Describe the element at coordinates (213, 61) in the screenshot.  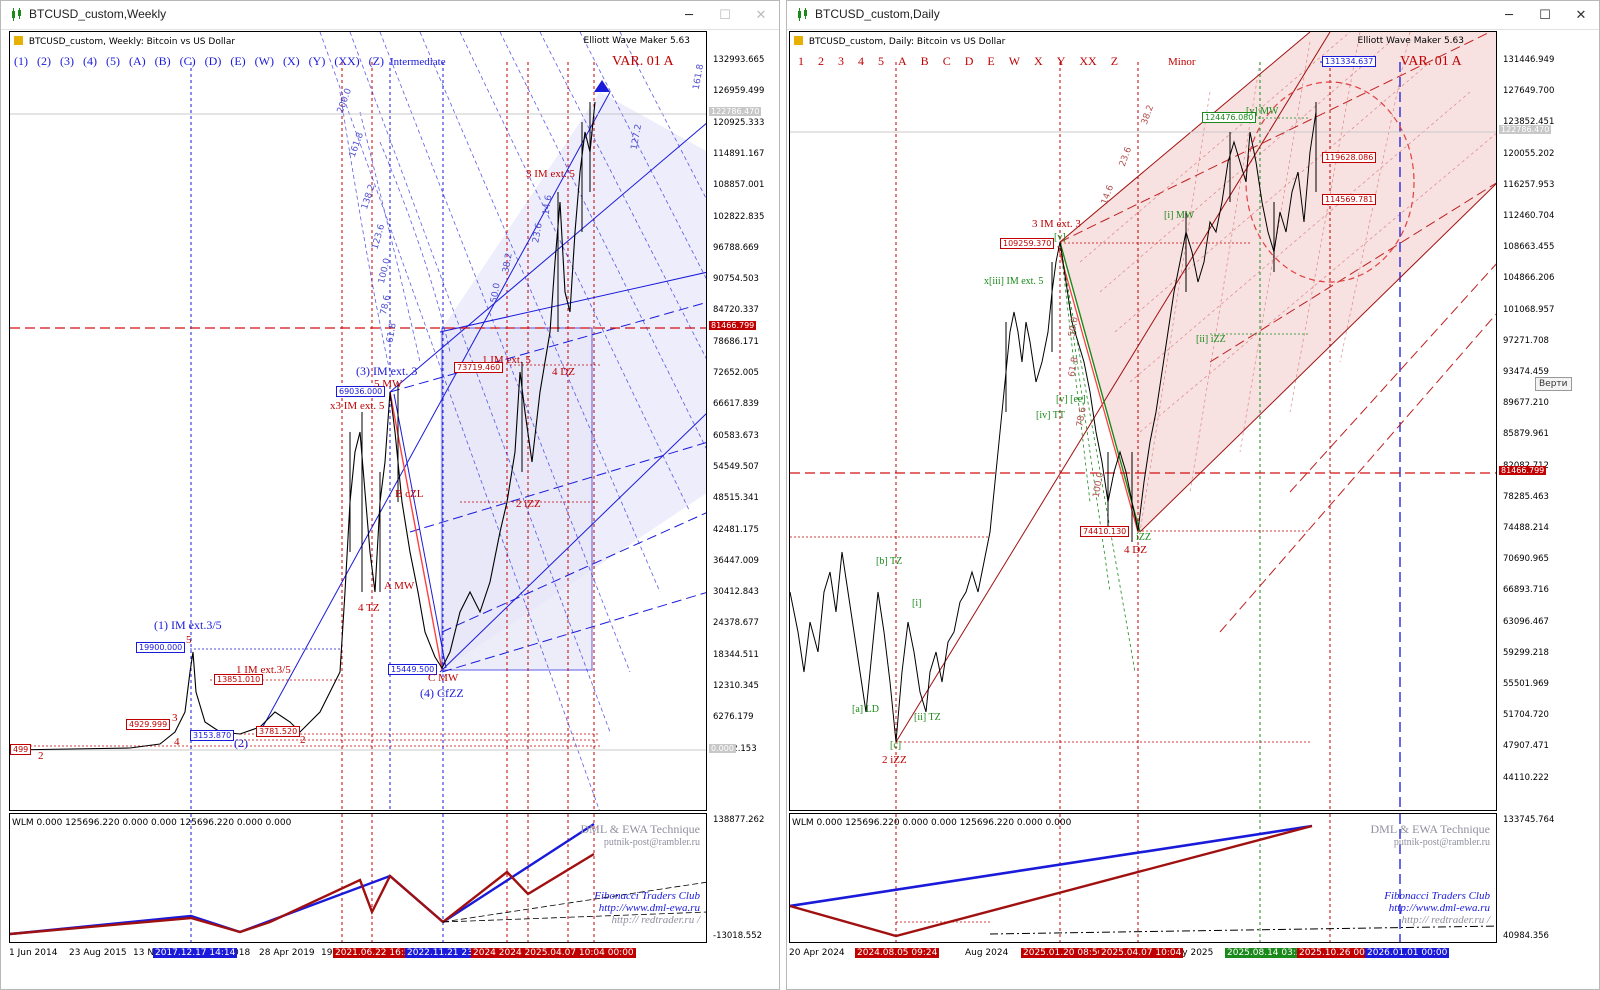
I see `wave-button: (D)` at that location.